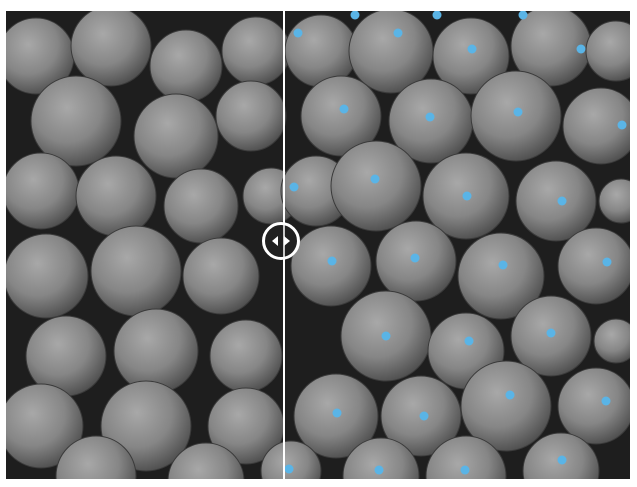  What do you see at coordinates (275, 241) in the screenshot?
I see `arrow-left-icon` at bounding box center [275, 241].